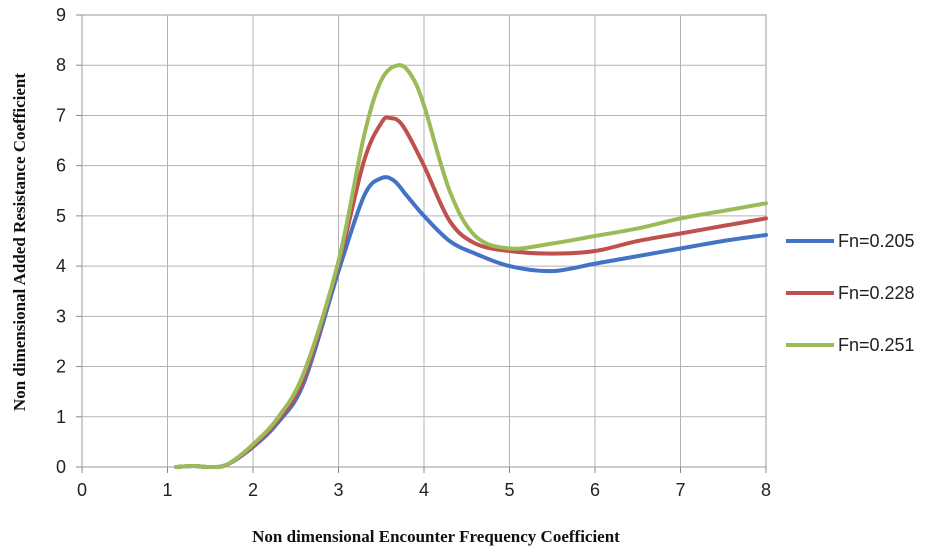  Describe the element at coordinates (61, 417) in the screenshot. I see `y-tick-label: 1` at that location.